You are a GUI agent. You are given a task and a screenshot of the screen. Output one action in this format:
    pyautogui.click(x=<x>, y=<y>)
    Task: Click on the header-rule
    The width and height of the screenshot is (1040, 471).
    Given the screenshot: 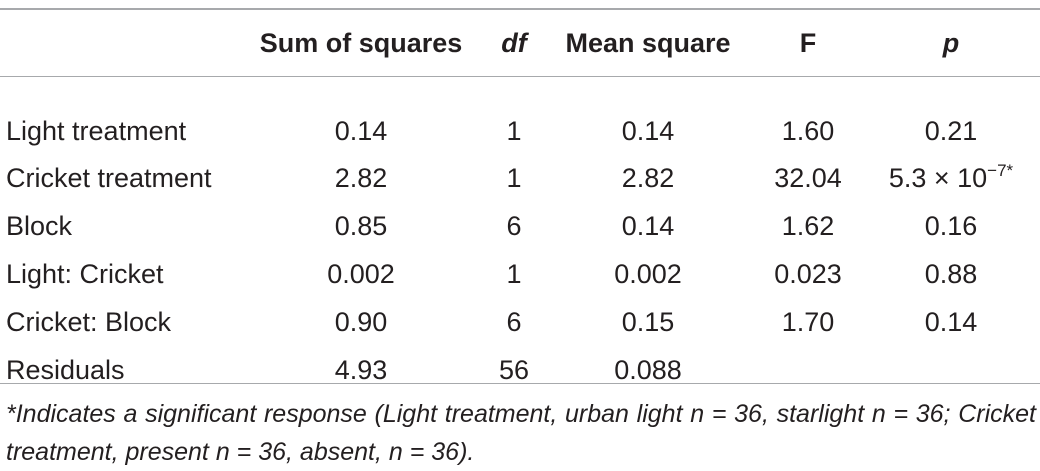 What is the action you would take?
    pyautogui.click(x=520, y=76)
    